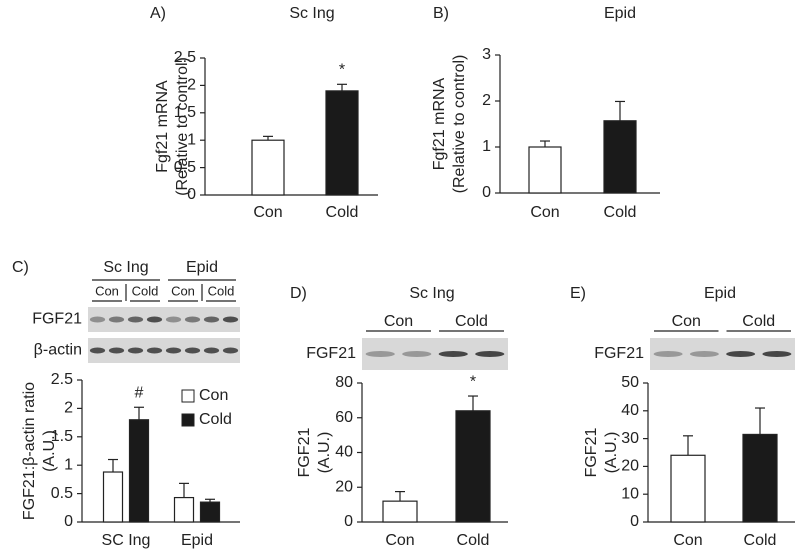  Describe the element at coordinates (126, 540) in the screenshot. I see `x-tick-label: SC Ing` at that location.